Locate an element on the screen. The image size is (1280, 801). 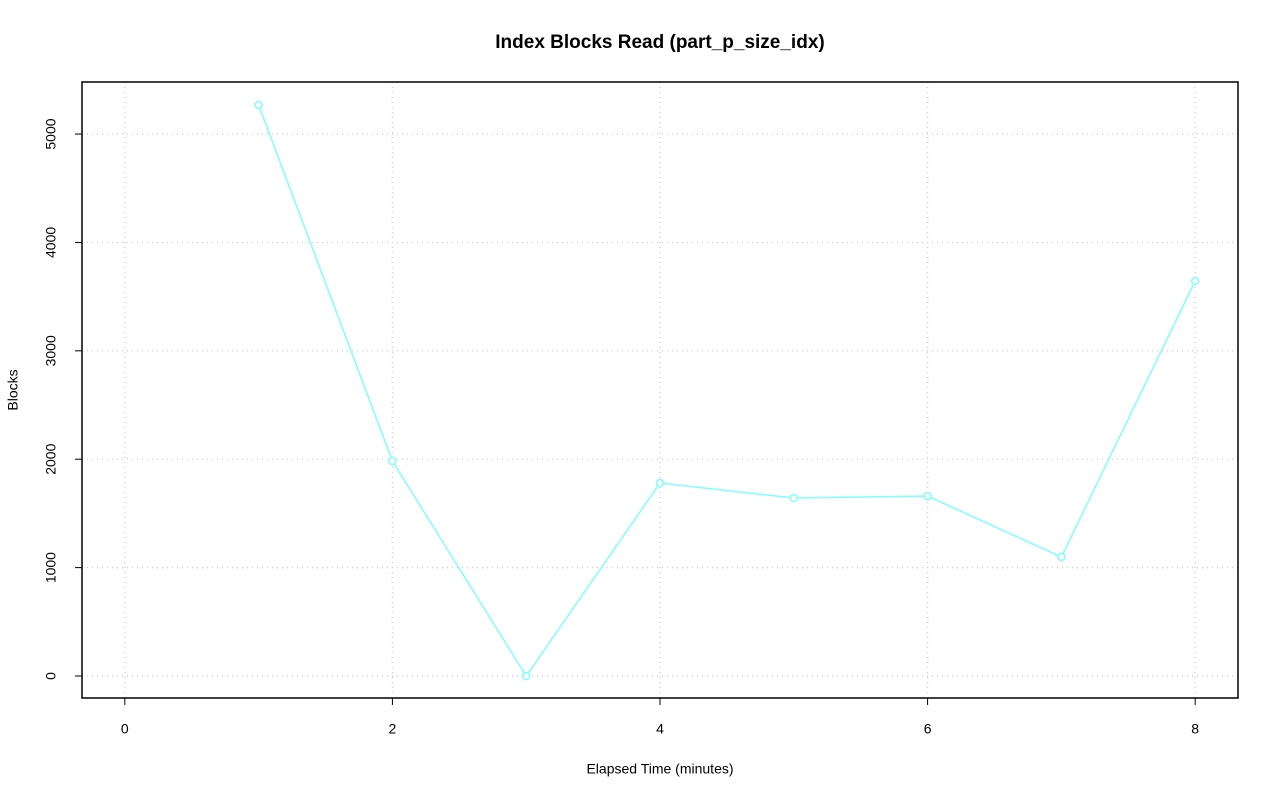
x-tick-label: 8 is located at coordinates (1195, 729).